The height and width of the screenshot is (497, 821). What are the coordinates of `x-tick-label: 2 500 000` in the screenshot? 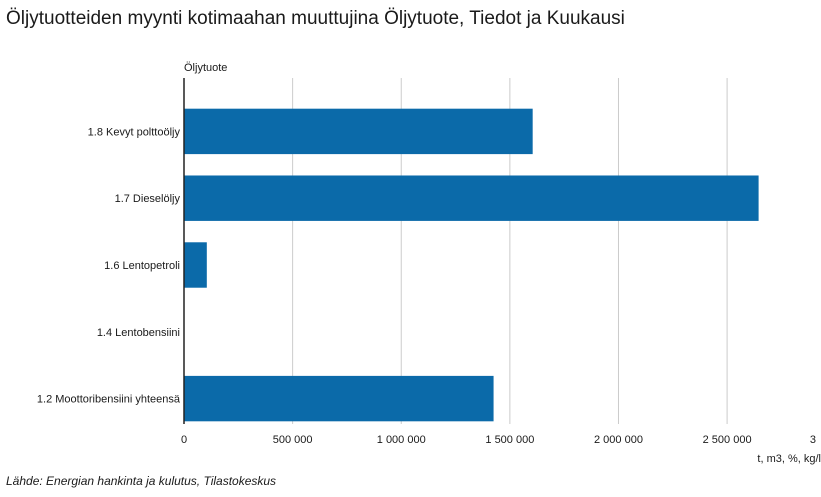 It's located at (727, 440).